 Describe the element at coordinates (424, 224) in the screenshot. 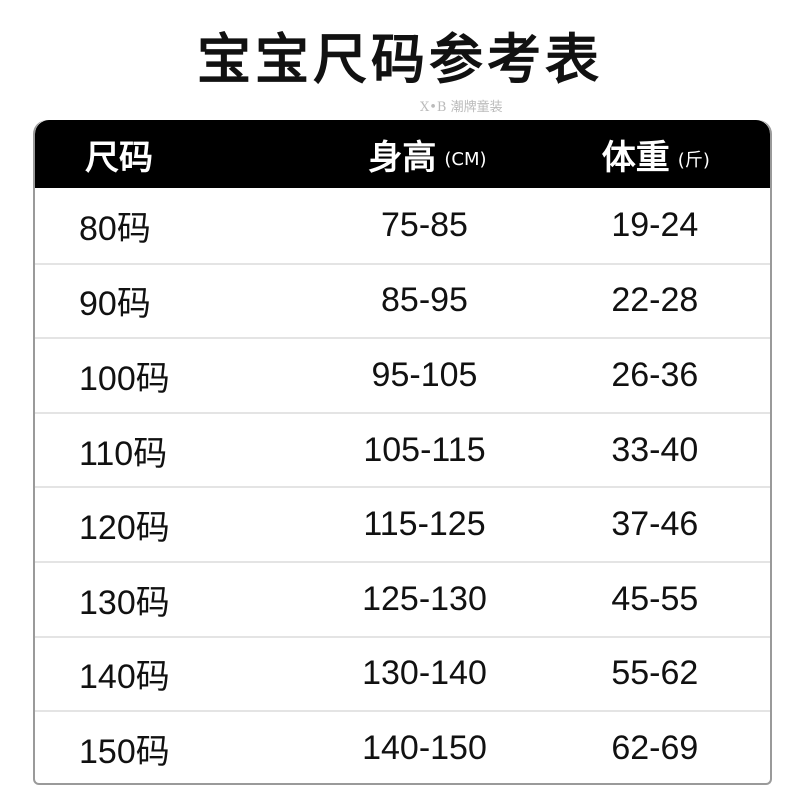

I see `height-cell: 75-85` at that location.